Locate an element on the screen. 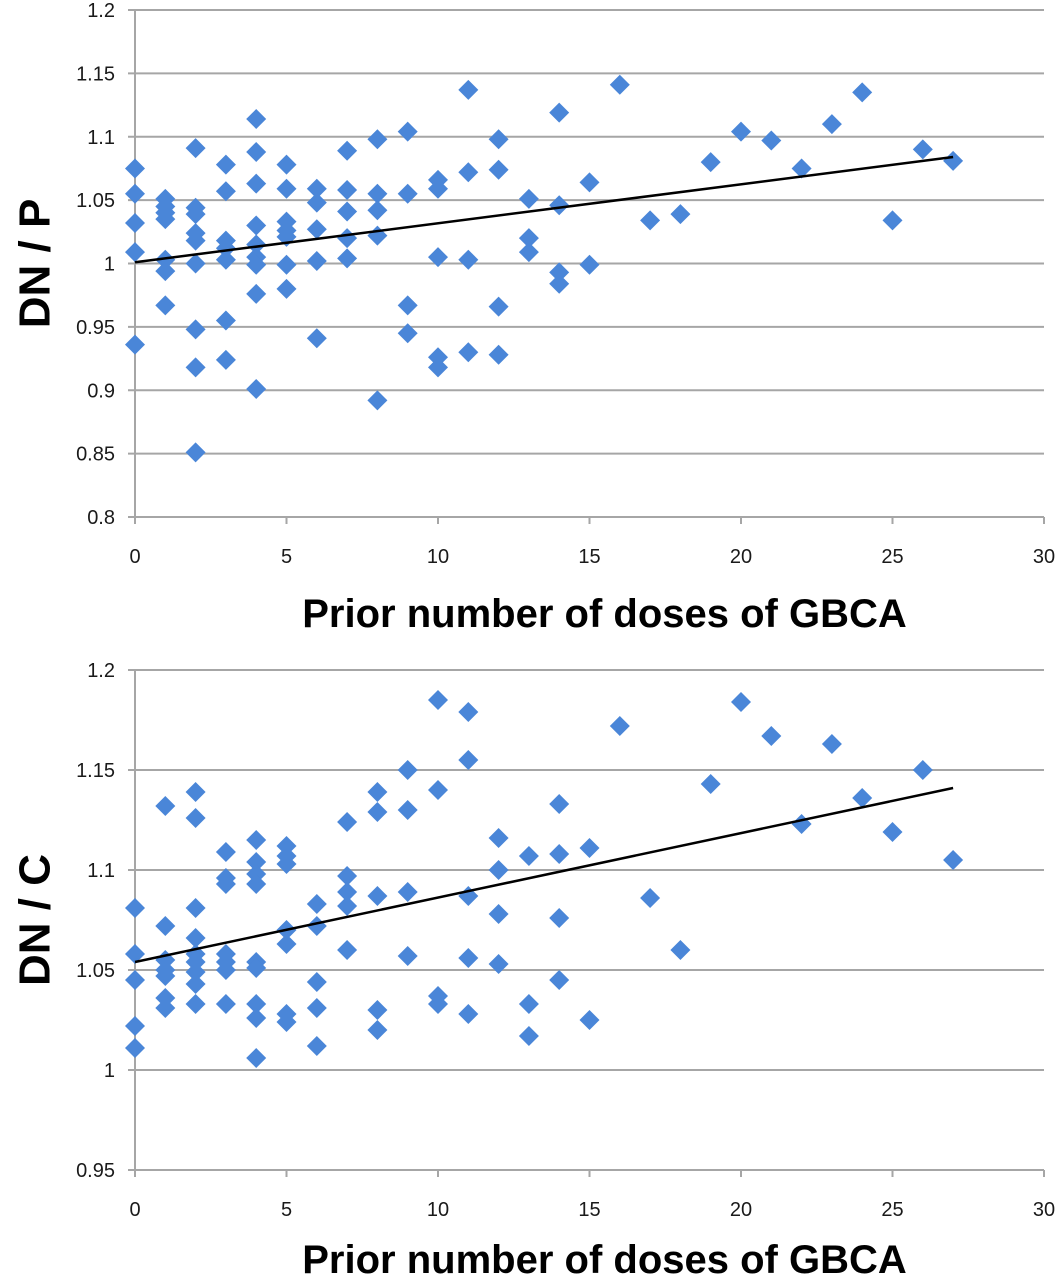  x-tick-label: 25 is located at coordinates (892, 557).